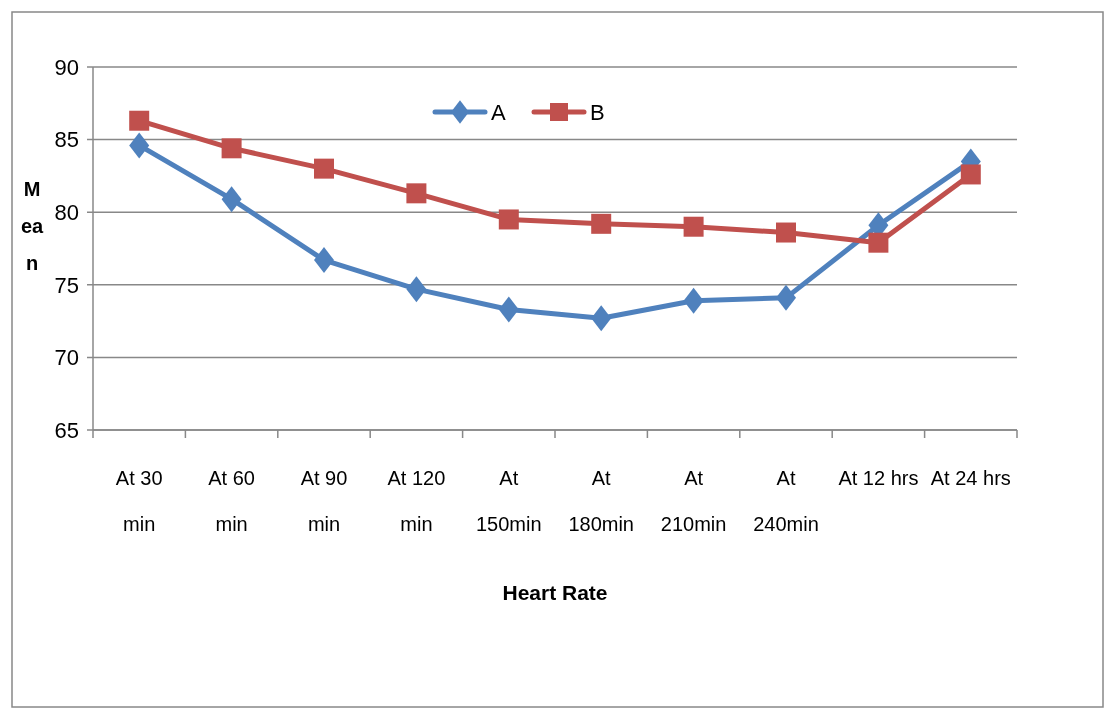 Image resolution: width=1105 pixels, height=709 pixels. Describe the element at coordinates (66, 430) in the screenshot. I see `y-tick-label: 65` at that location.